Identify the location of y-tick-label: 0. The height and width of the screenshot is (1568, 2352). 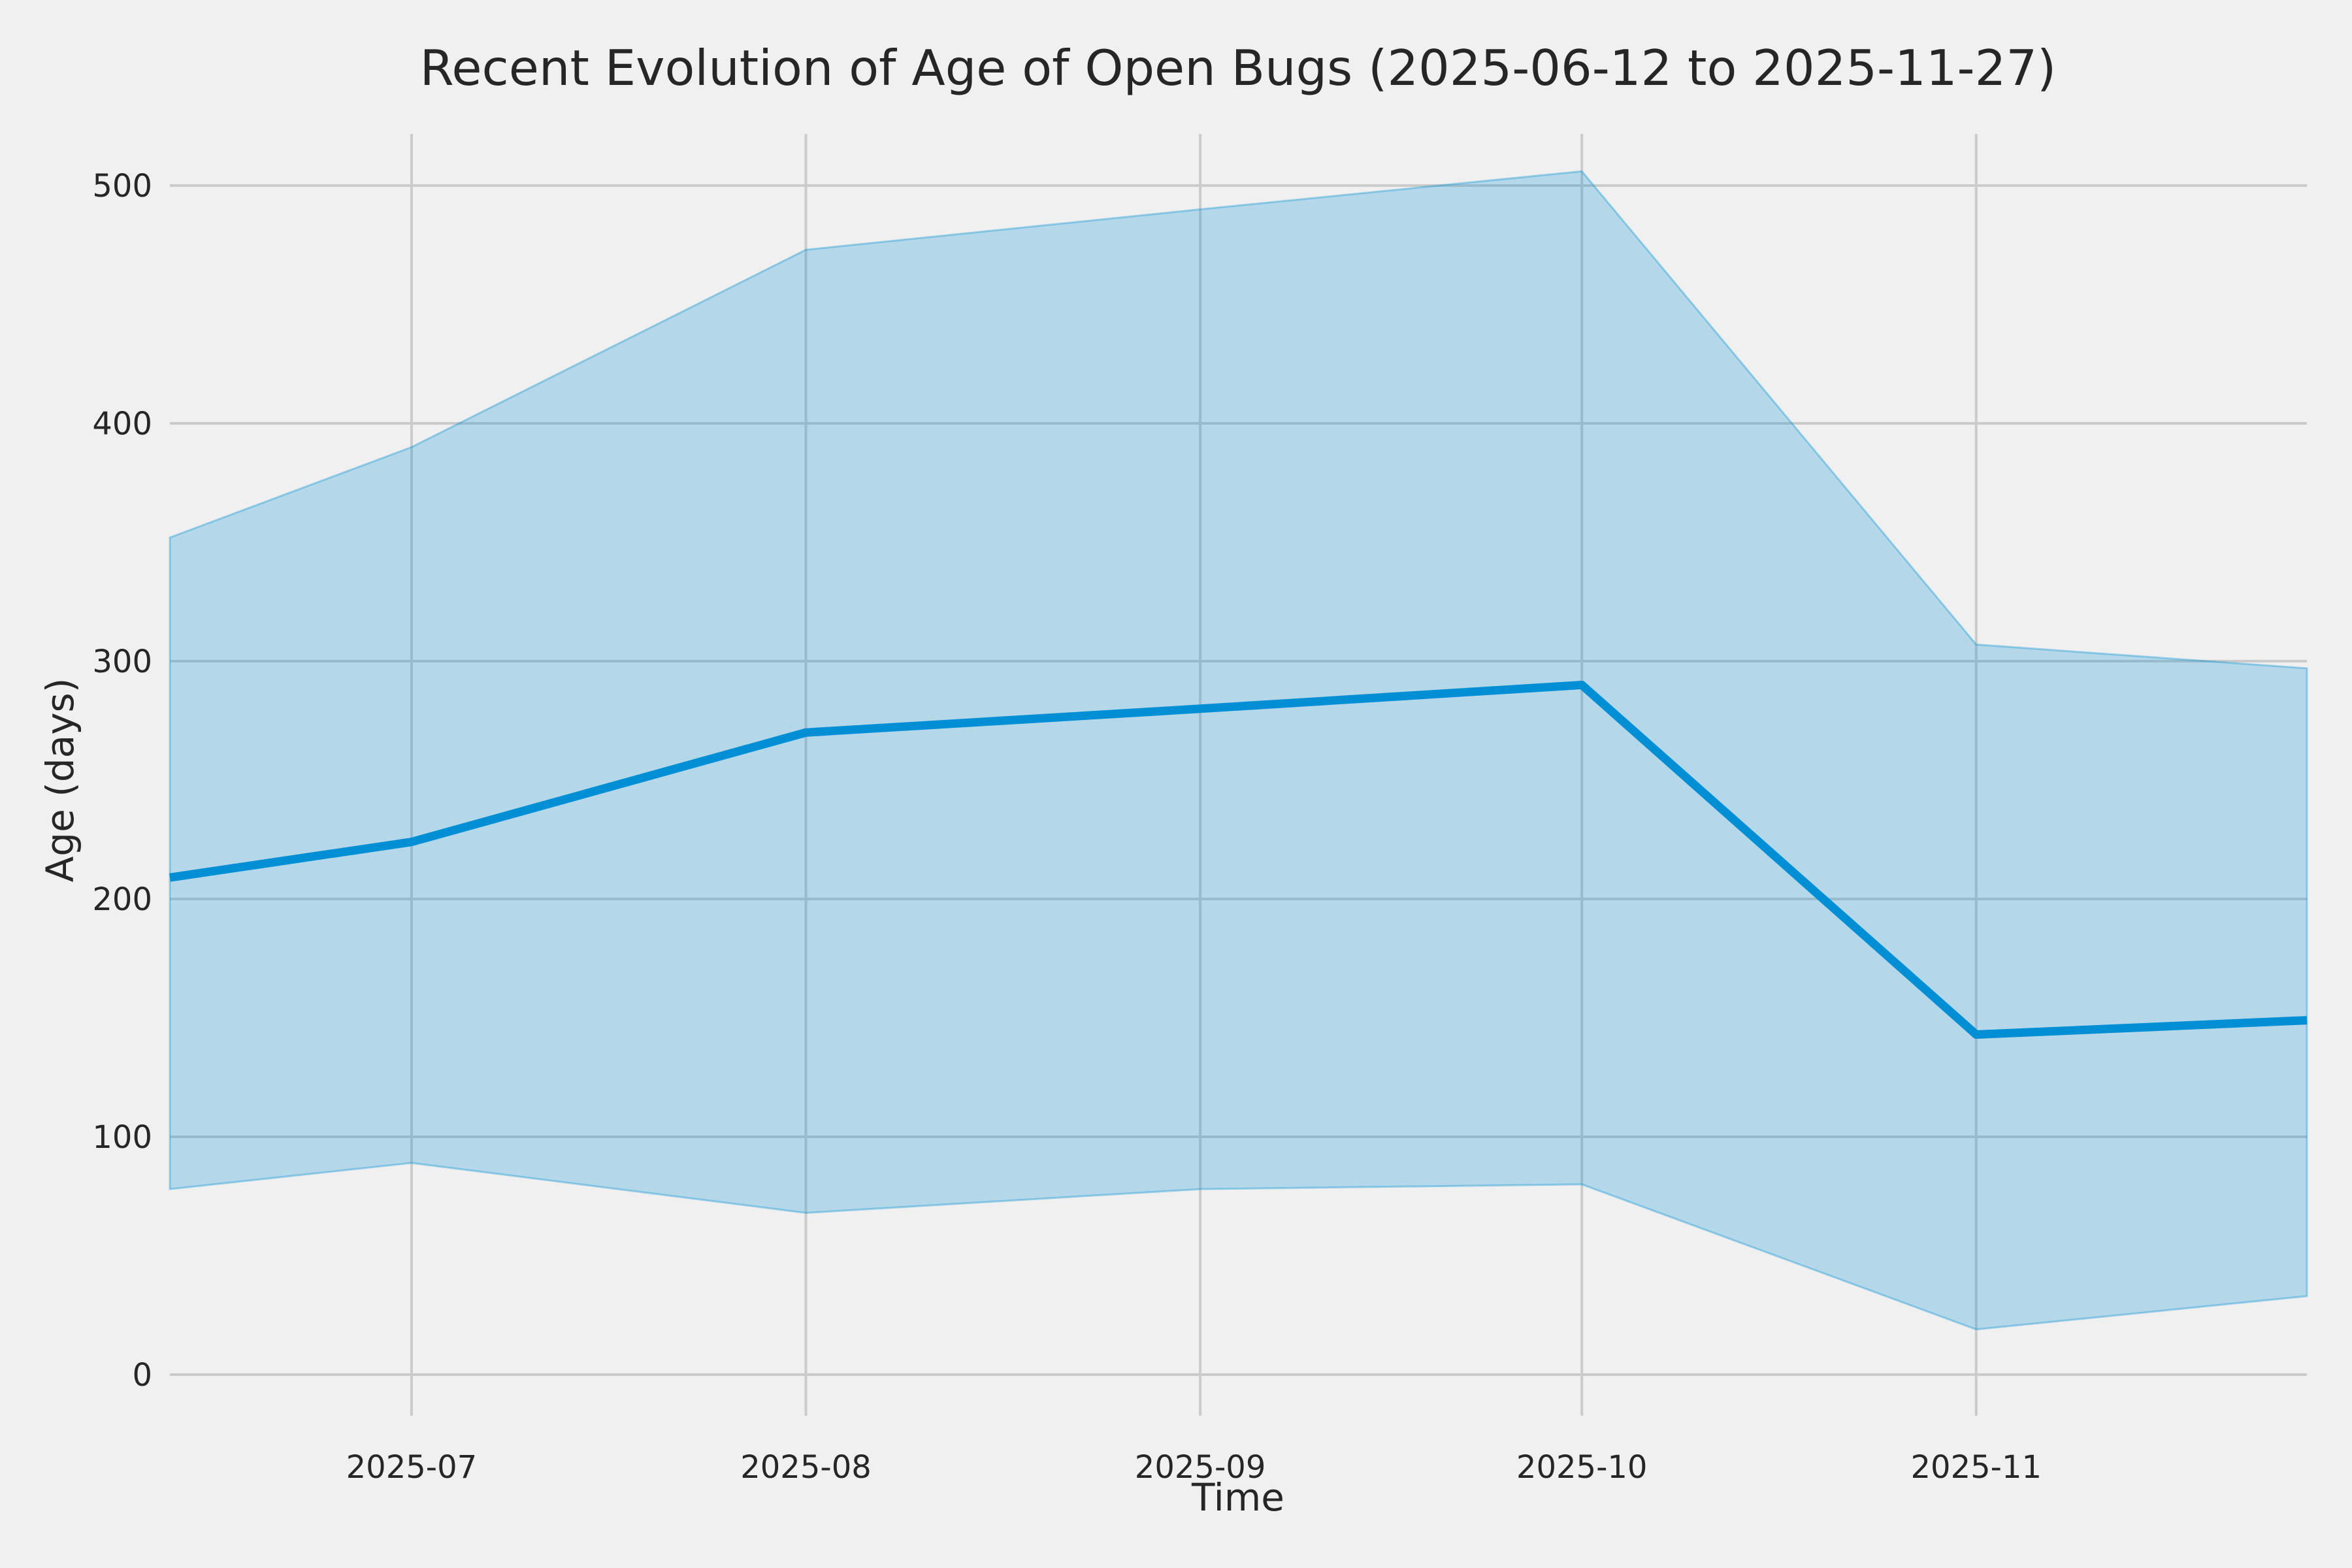
(142, 1375).